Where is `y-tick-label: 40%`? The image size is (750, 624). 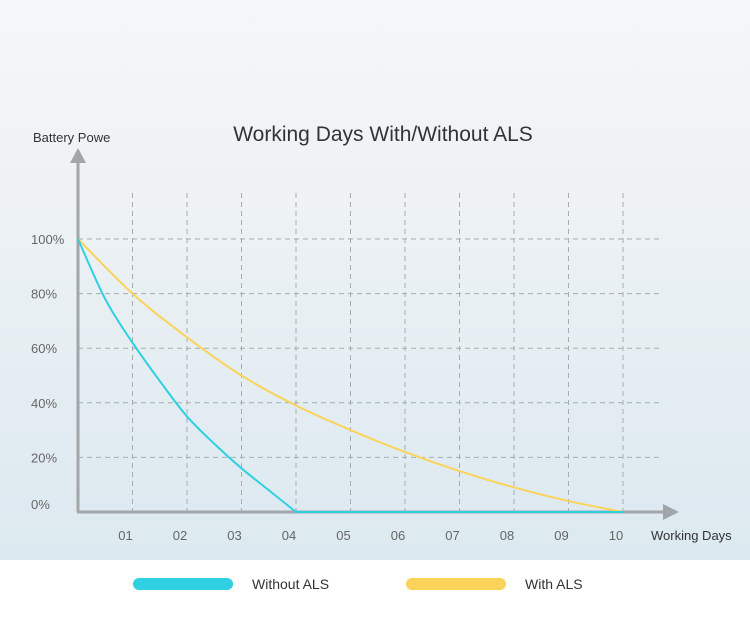
y-tick-label: 40% is located at coordinates (44, 403).